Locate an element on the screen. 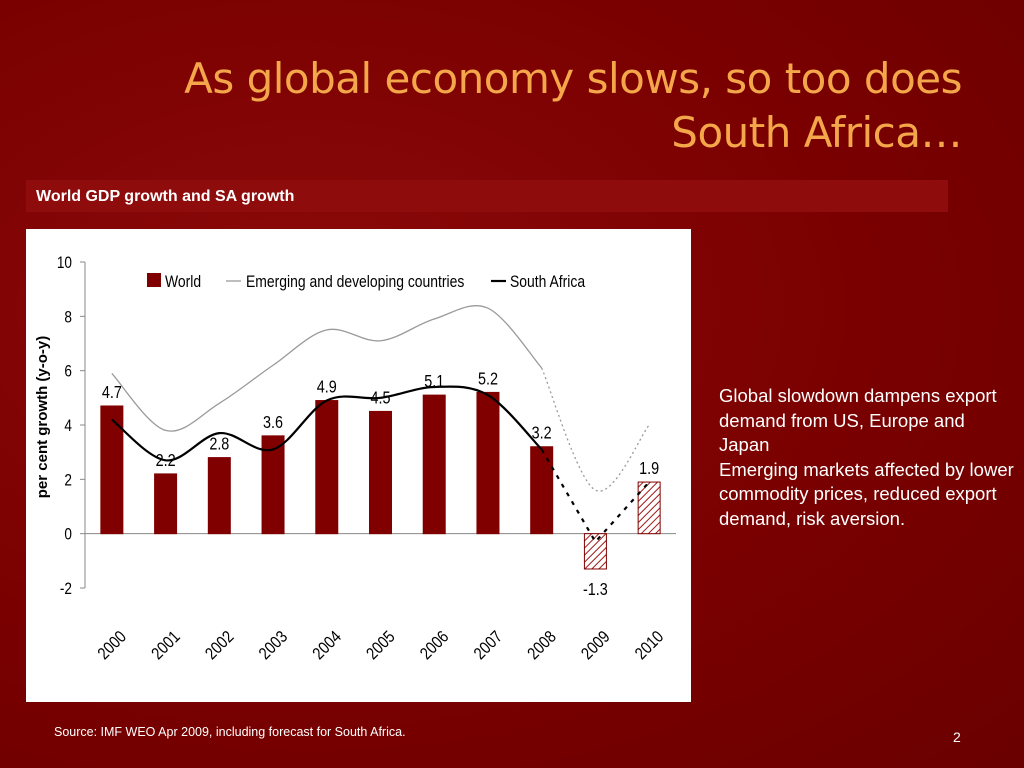  bar-value-label: 1.9 is located at coordinates (649, 469).